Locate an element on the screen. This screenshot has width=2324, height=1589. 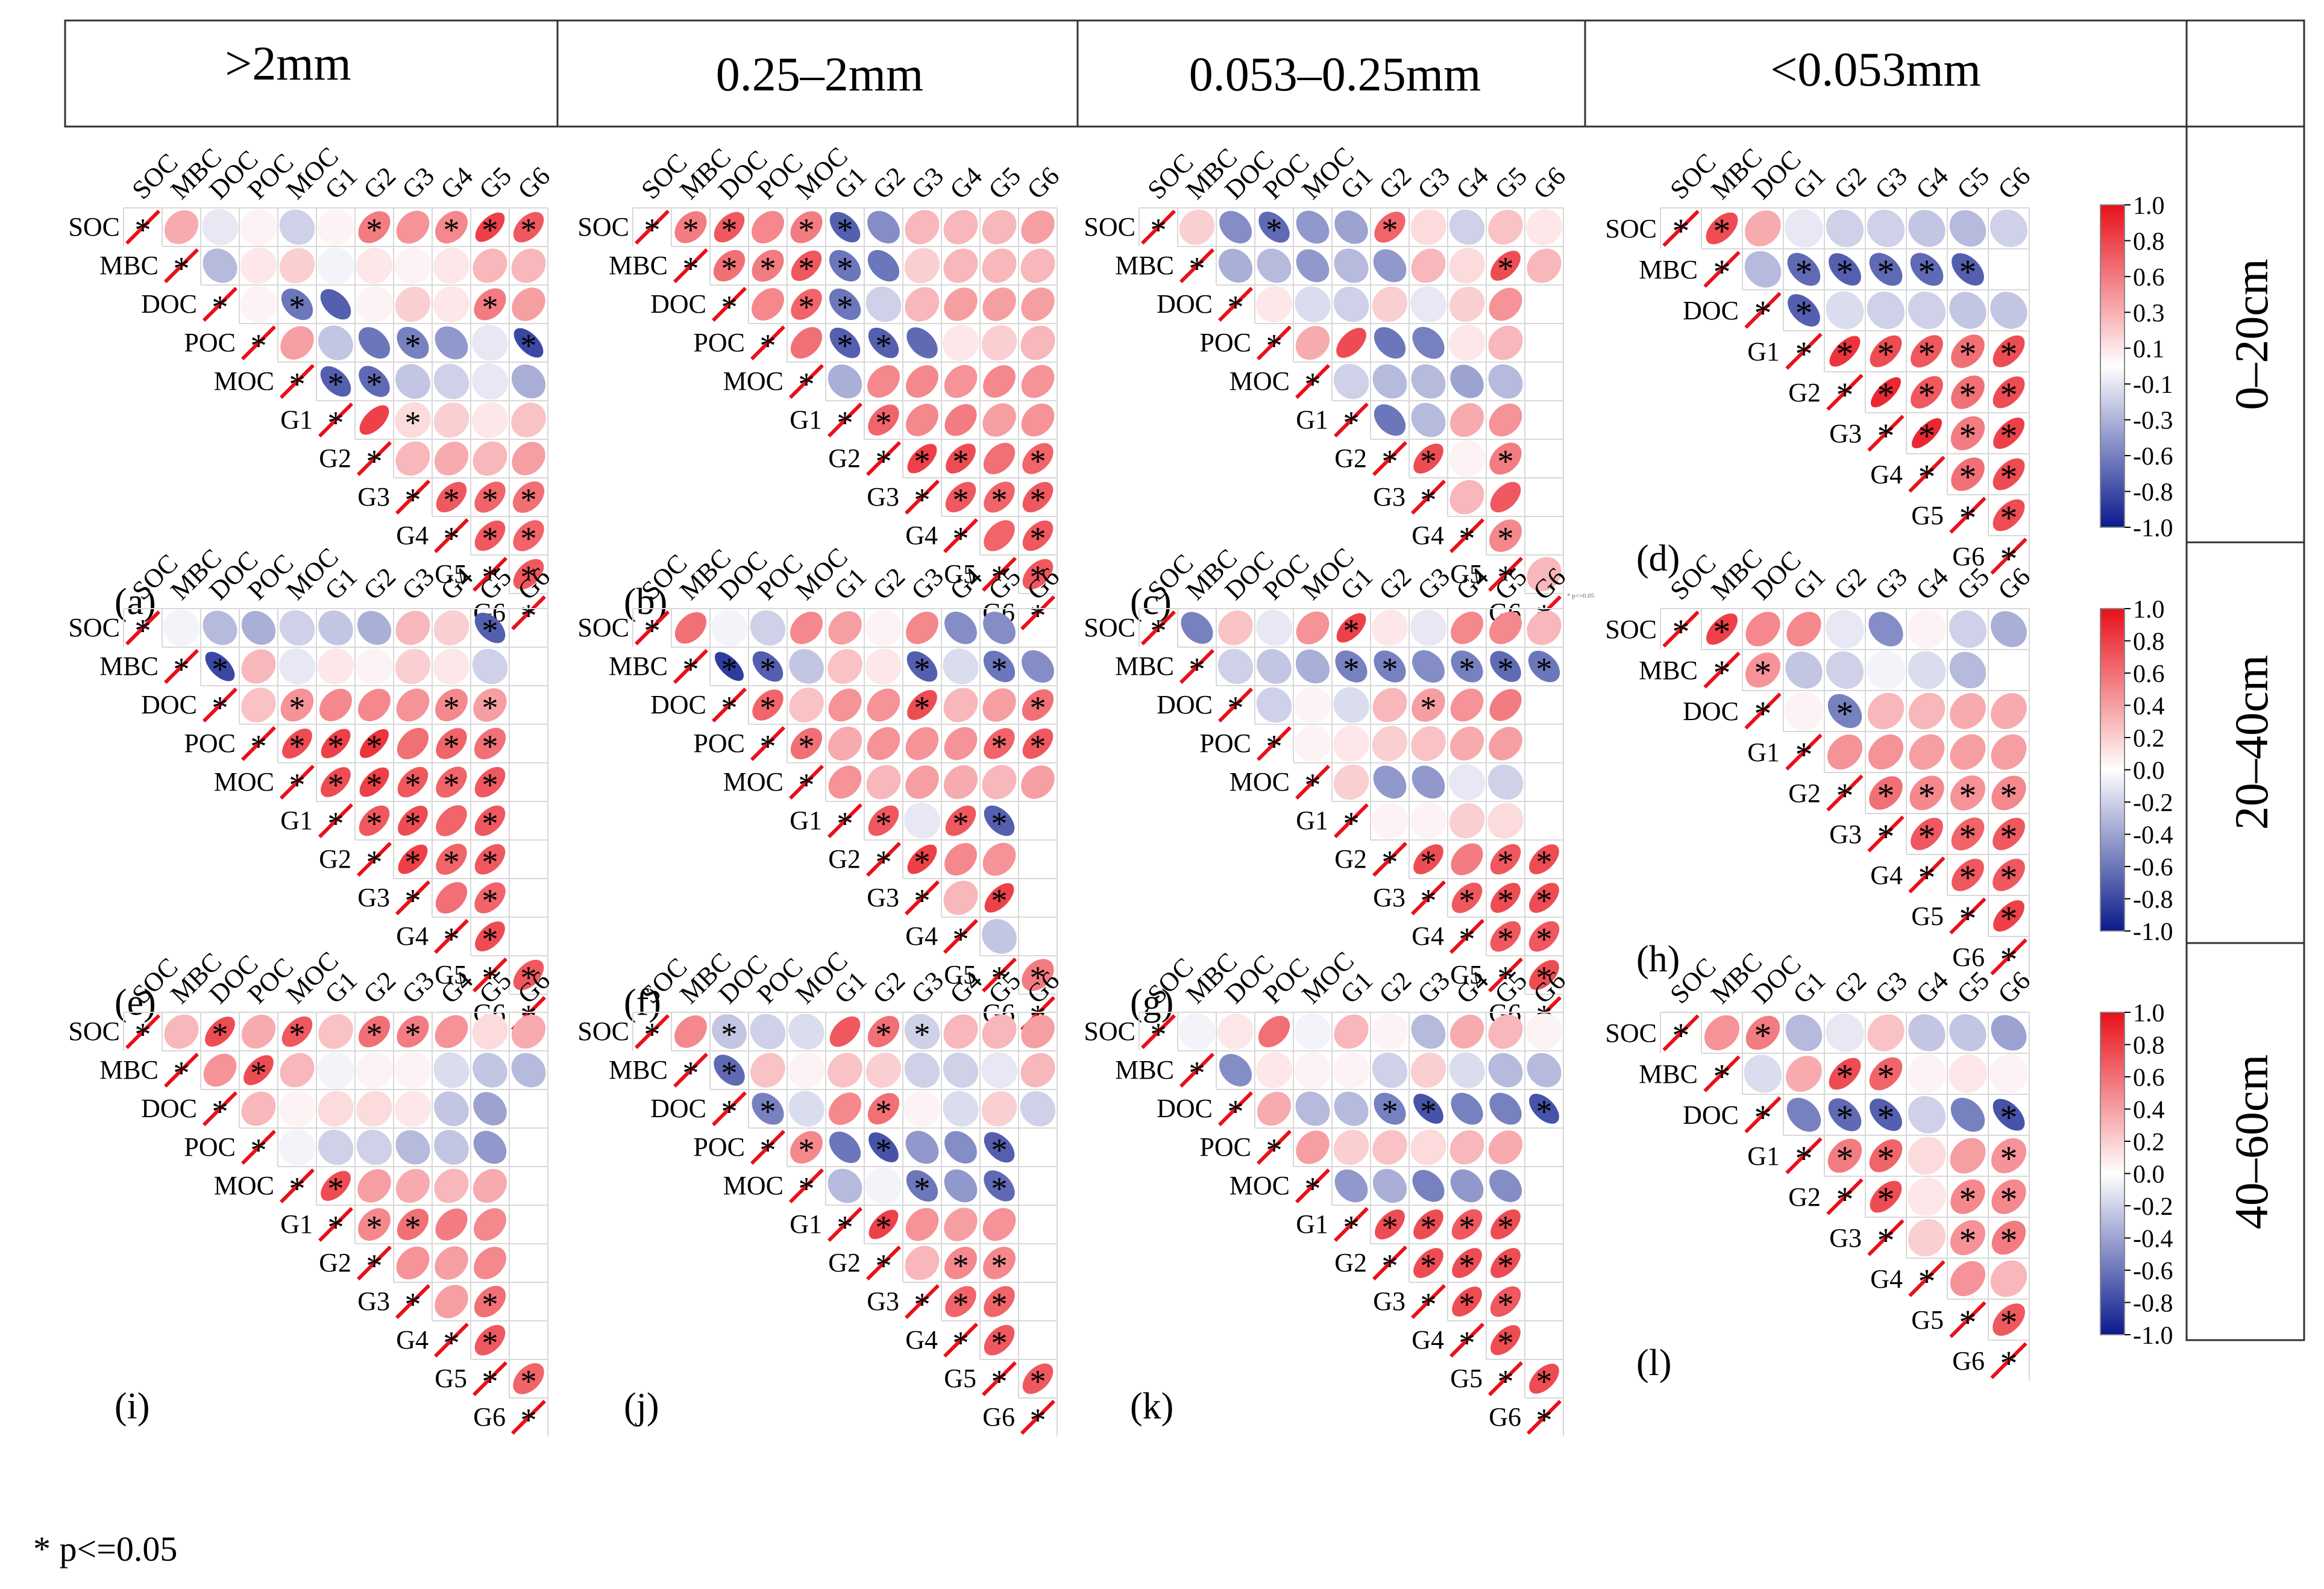
column-label: G2 is located at coordinates (1395, 987).